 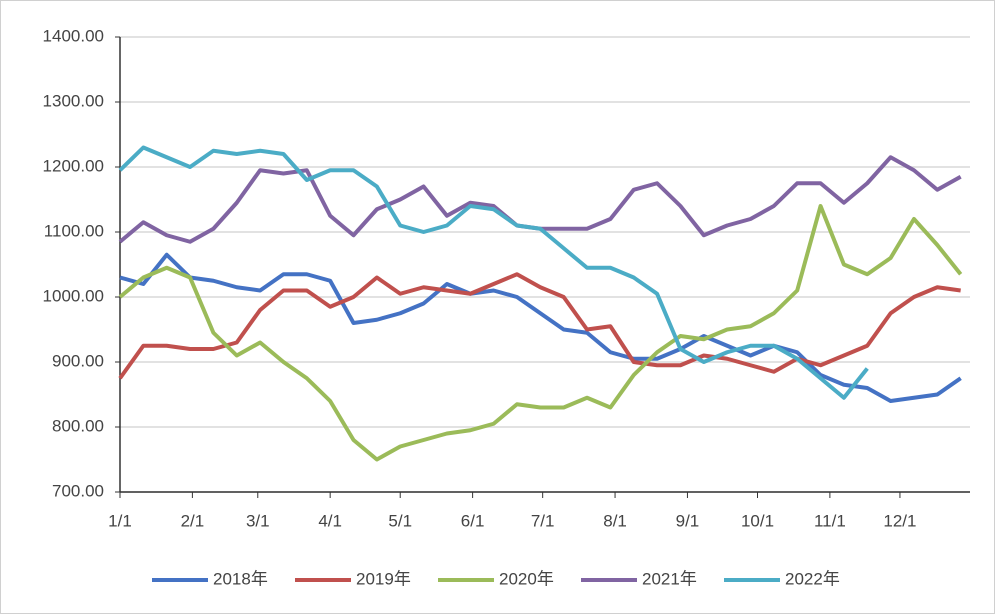 What do you see at coordinates (78, 490) in the screenshot?
I see `y-tick-label: 700.00` at bounding box center [78, 490].